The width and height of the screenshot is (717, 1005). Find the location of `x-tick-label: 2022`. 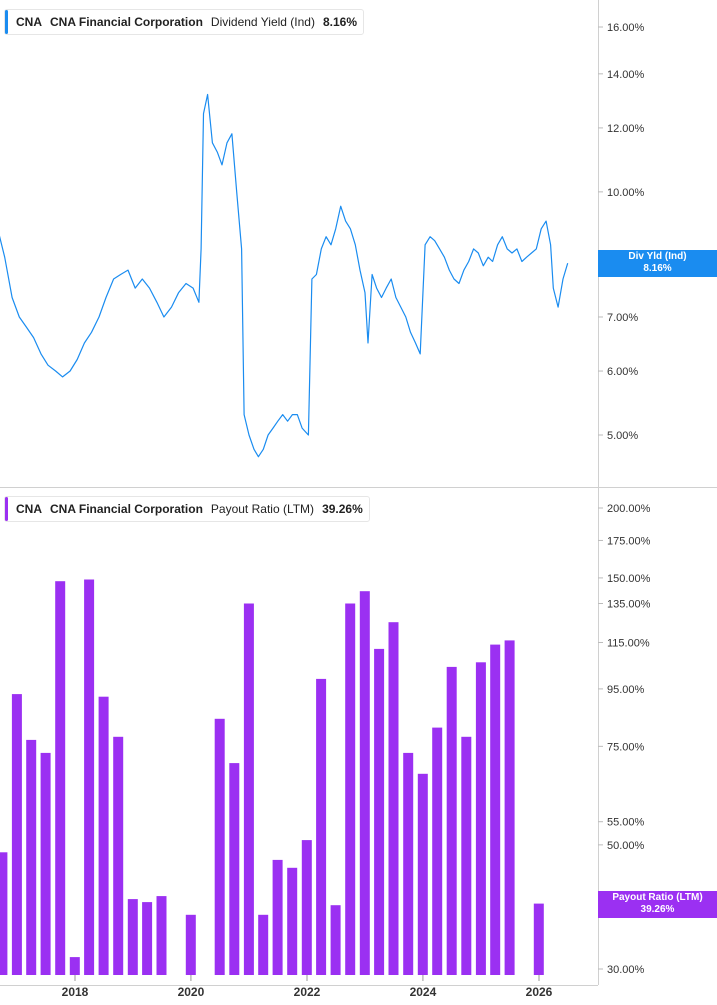

x-tick-label: 2022 is located at coordinates (307, 992).